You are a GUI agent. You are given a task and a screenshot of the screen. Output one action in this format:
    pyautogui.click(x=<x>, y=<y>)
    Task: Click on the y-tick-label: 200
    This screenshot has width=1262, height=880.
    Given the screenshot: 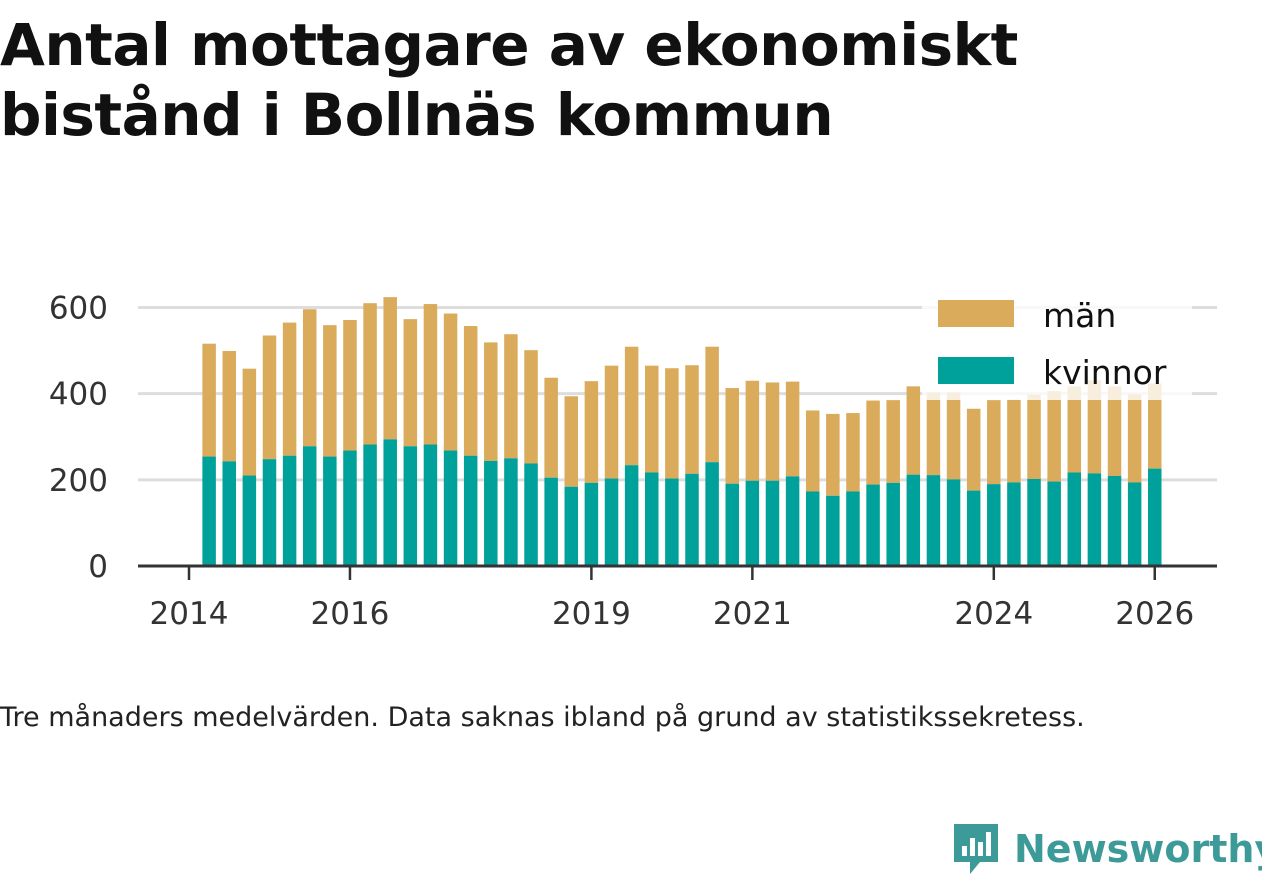 What is the action you would take?
    pyautogui.click(x=78, y=481)
    